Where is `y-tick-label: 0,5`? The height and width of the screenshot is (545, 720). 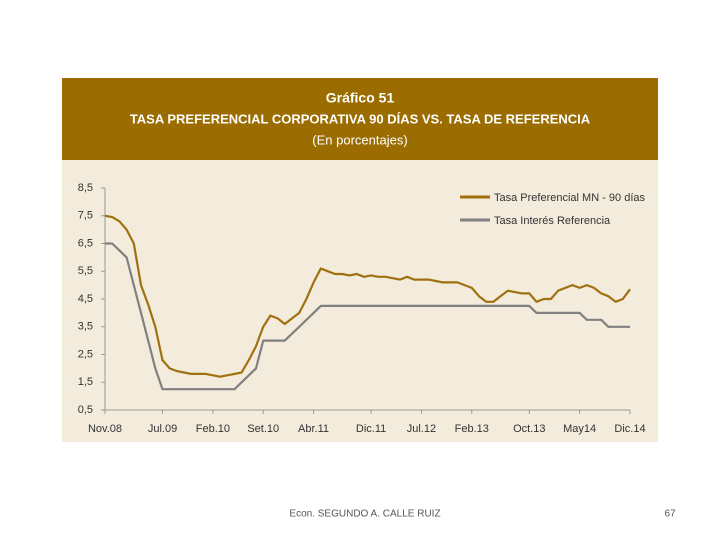 y-tick-label: 0,5 is located at coordinates (85, 410).